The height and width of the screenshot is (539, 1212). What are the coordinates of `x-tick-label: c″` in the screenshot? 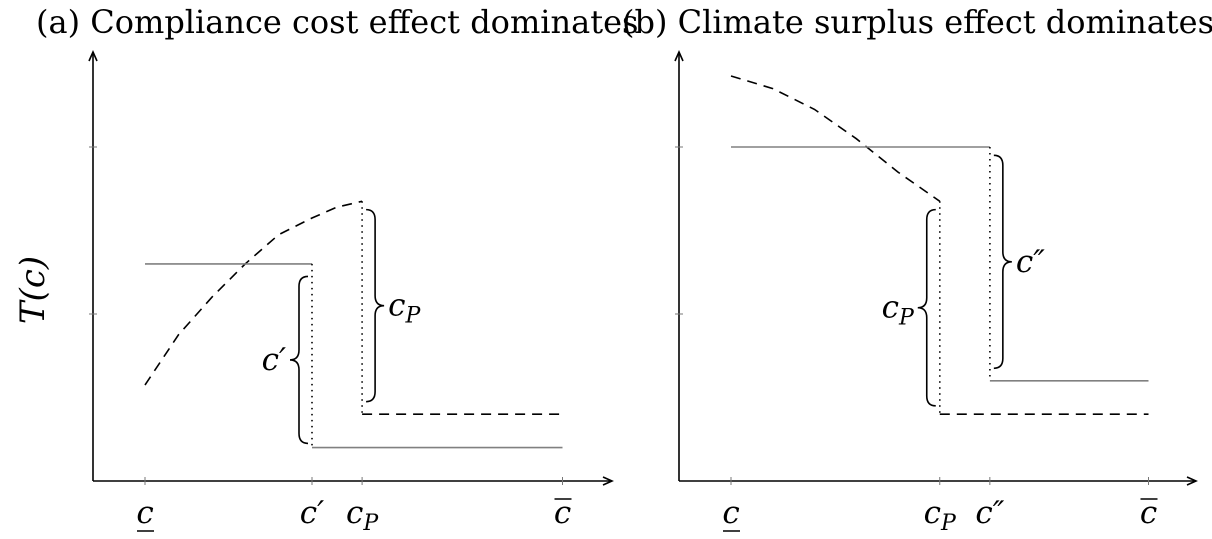 It's located at (989, 513).